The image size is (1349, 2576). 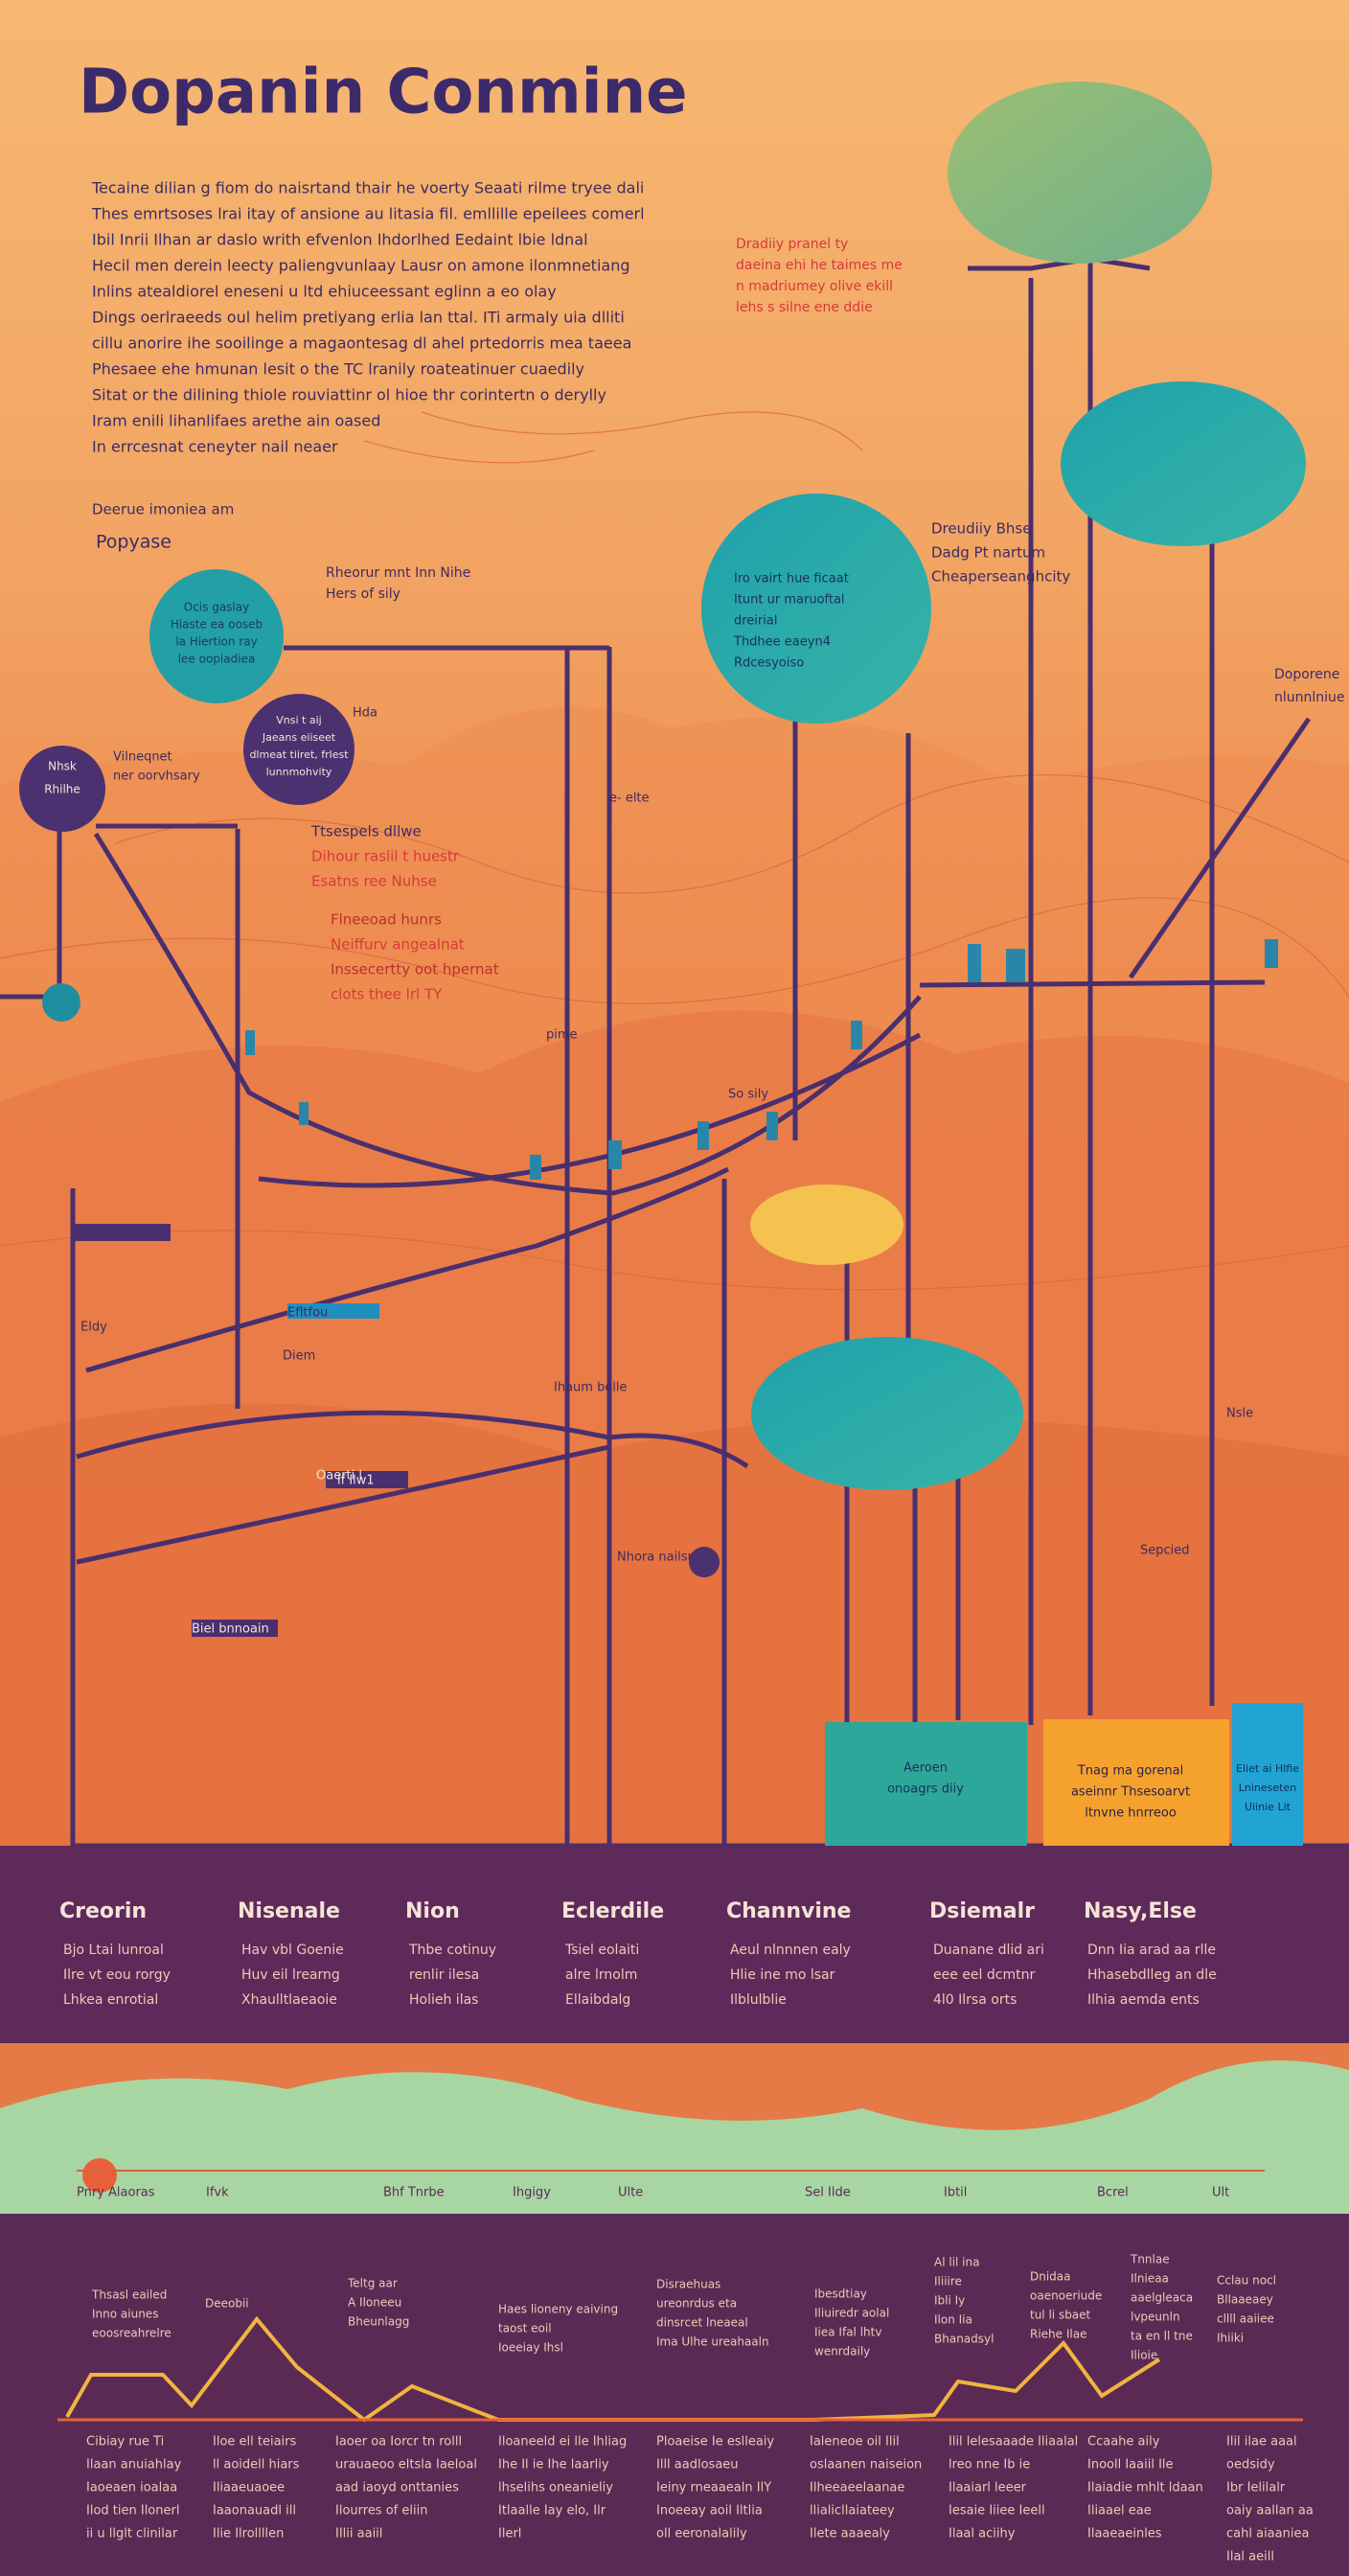 What do you see at coordinates (674, 2137) in the screenshot?
I see `hills` at bounding box center [674, 2137].